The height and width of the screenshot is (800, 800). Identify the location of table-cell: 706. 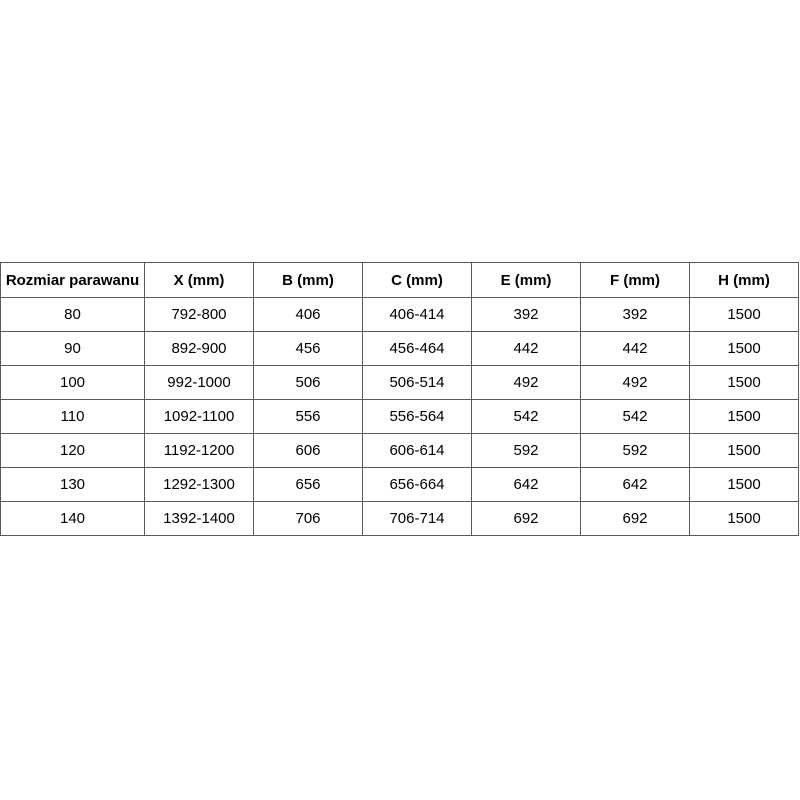
(308, 518).